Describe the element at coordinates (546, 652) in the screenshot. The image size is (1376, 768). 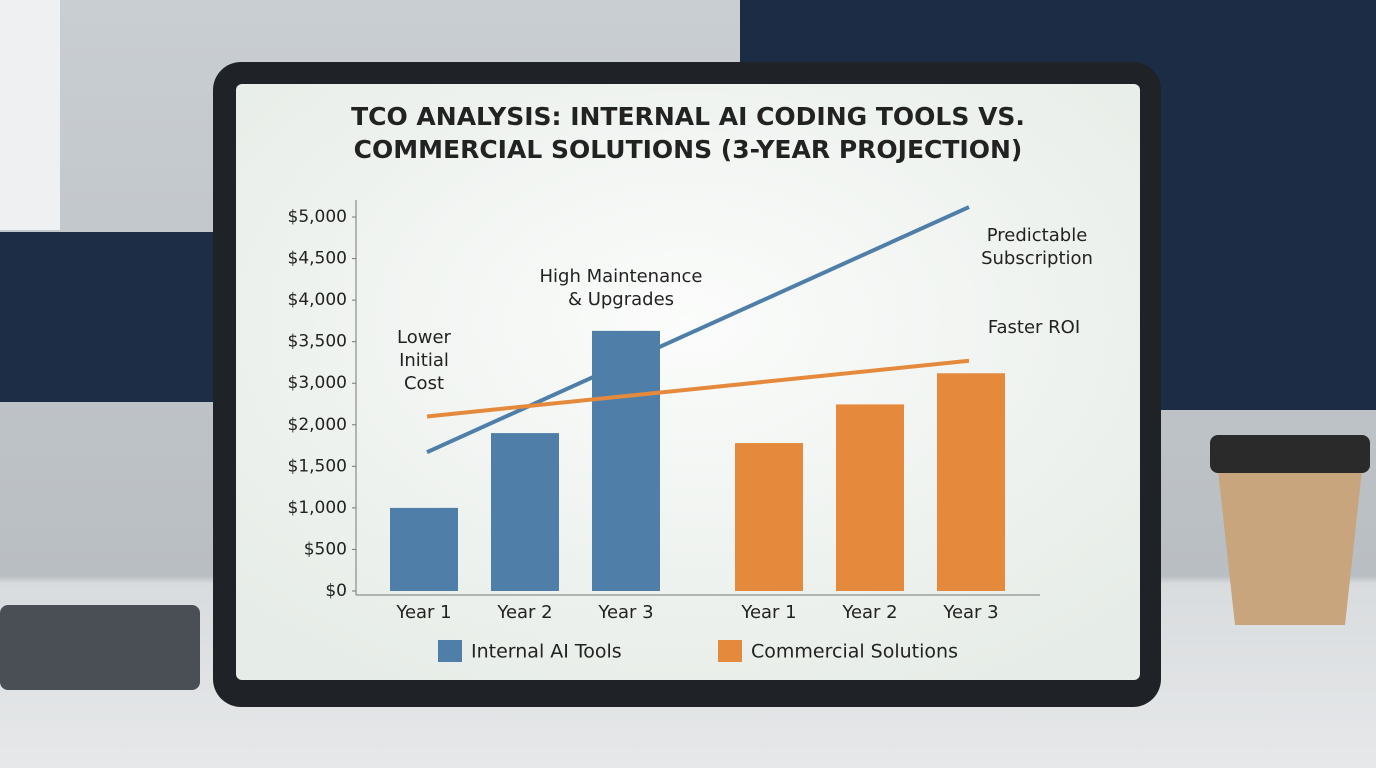
I see `legend-label: Internal AI Tools` at that location.